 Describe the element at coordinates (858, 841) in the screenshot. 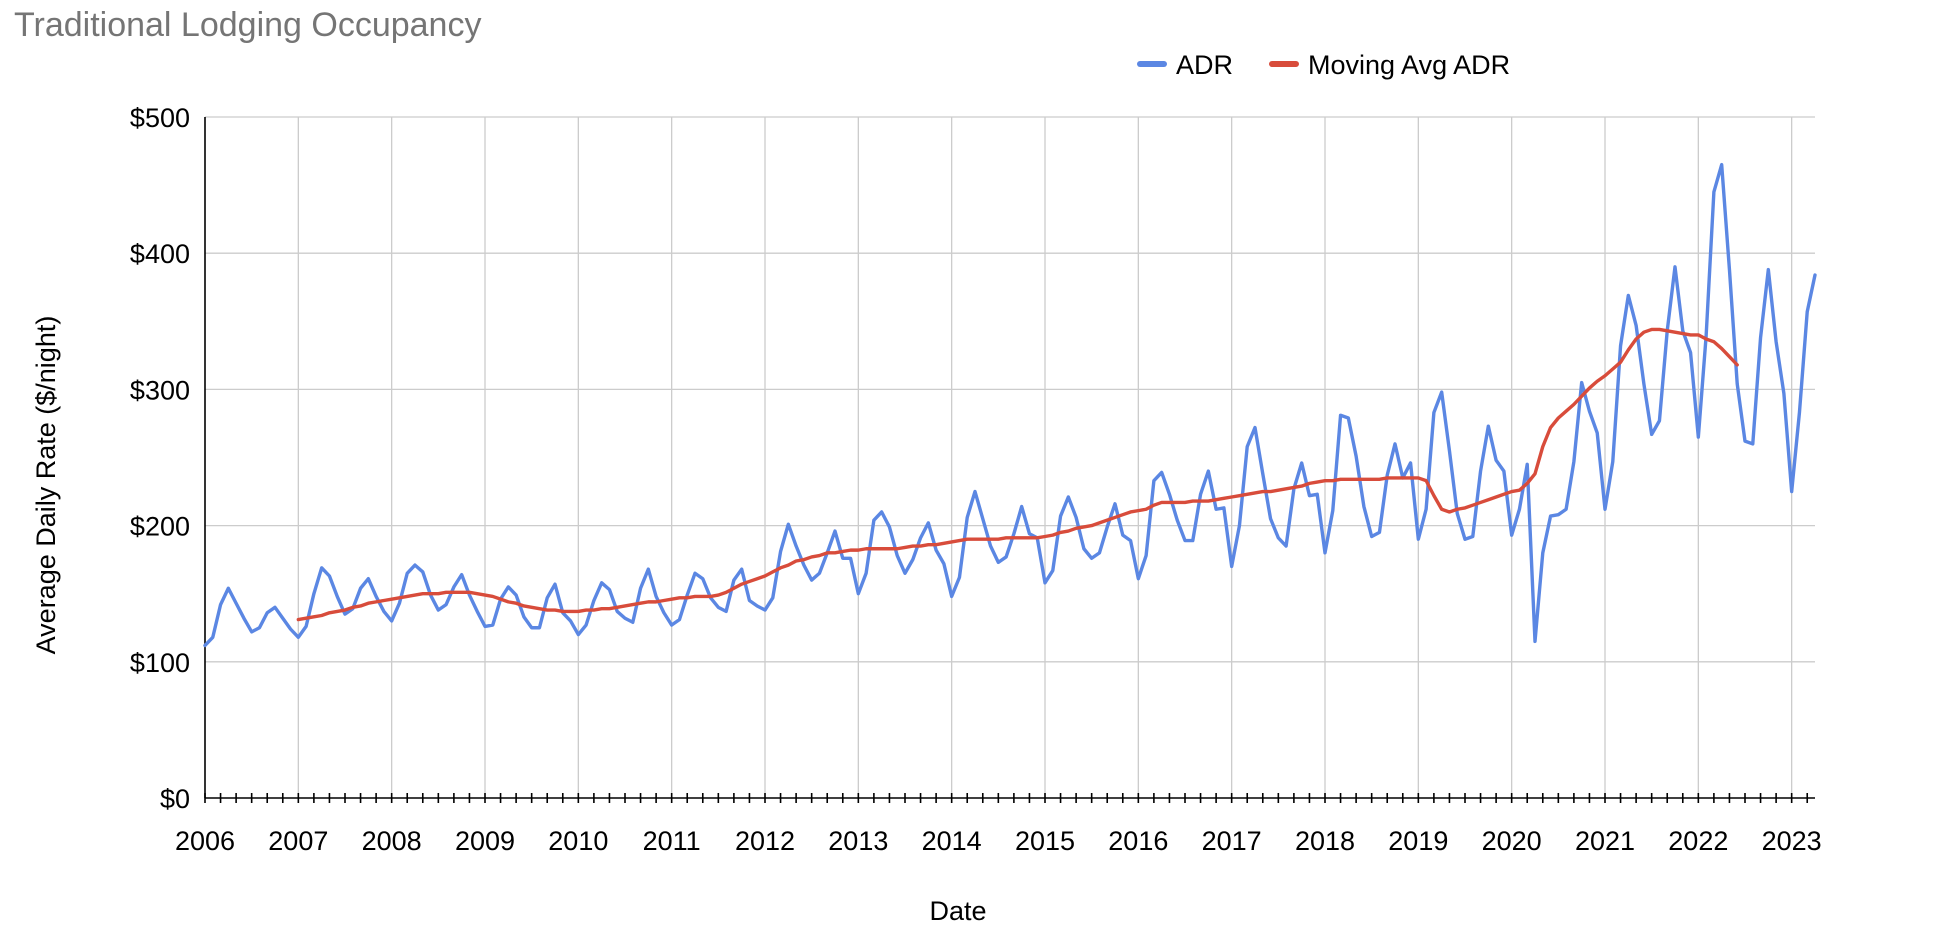

I see `x-tick-label: 2013` at that location.